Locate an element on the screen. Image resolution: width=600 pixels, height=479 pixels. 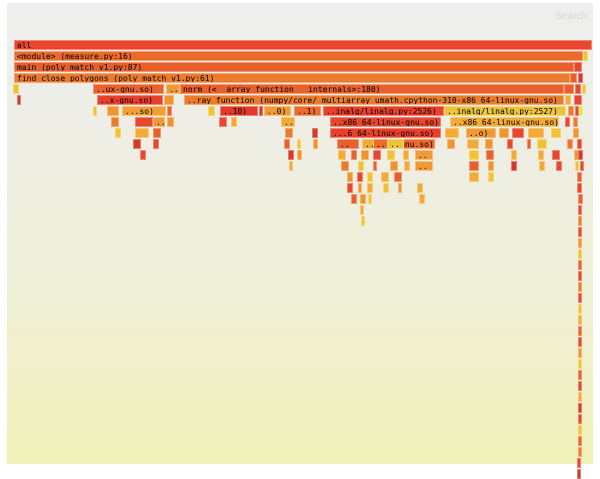
flame-frame: ..1) is located at coordinates (307, 111).